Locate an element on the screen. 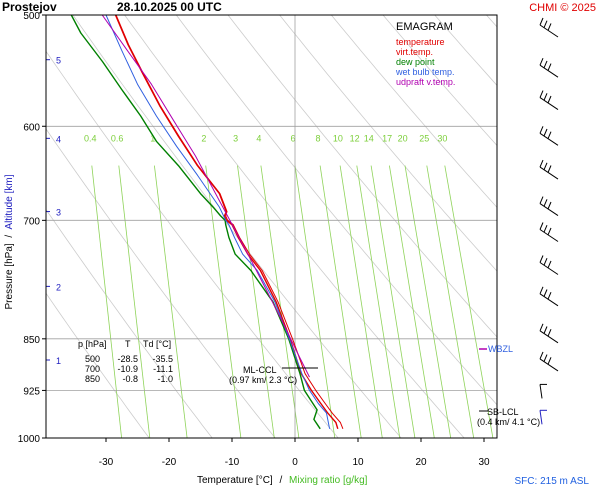 The height and width of the screenshot is (500, 600). mixing-ratio-label: 12 is located at coordinates (355, 138).